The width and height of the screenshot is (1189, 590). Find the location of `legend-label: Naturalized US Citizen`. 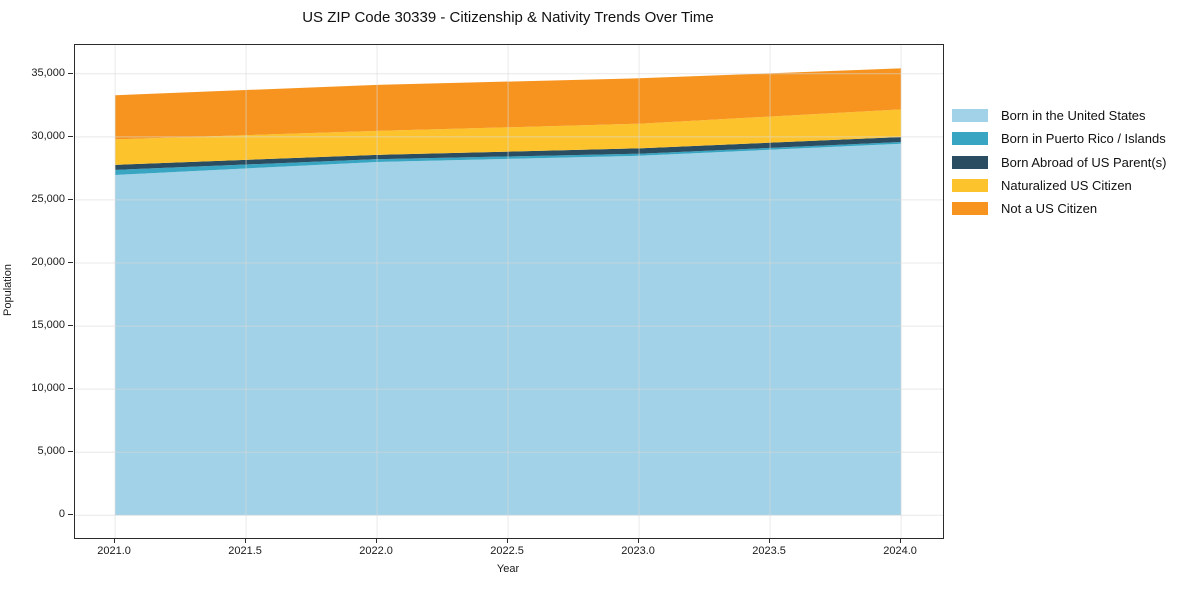

legend-label: Naturalized US Citizen is located at coordinates (1066, 186).